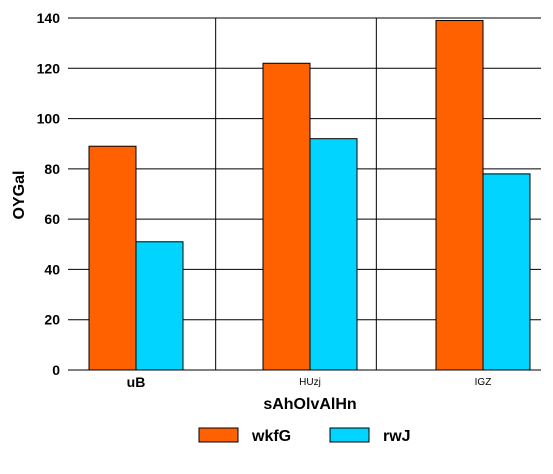  I want to click on x-tick-label: IGZ, so click(483, 382).